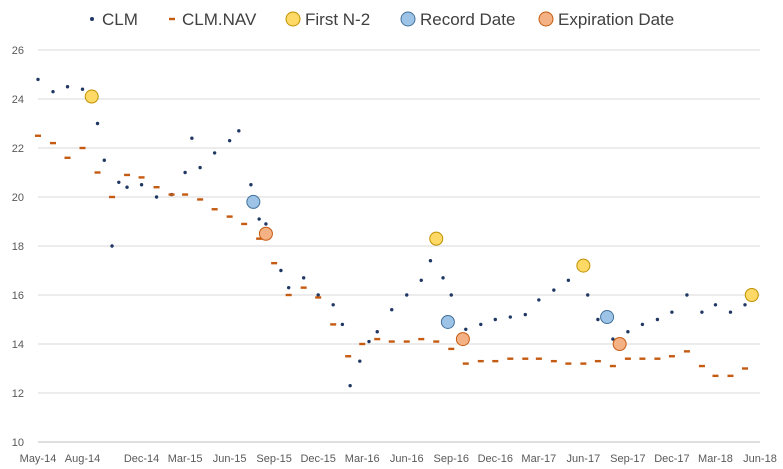 The image size is (783, 469). Describe the element at coordinates (495, 459) in the screenshot. I see `x-tick-label: Dec-16` at that location.